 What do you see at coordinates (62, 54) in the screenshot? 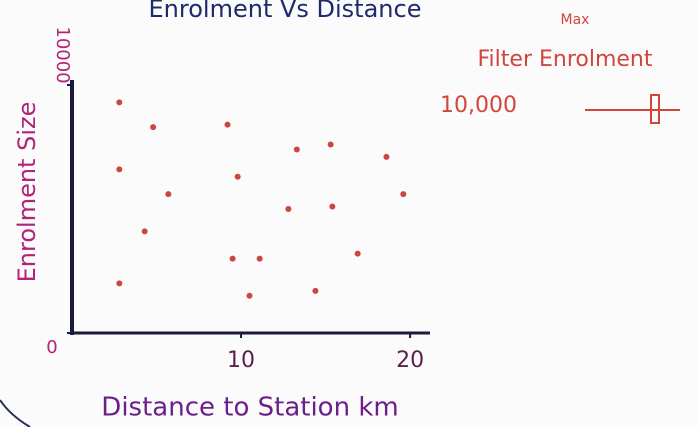
I see `y-tick-label: 10000` at bounding box center [62, 54].